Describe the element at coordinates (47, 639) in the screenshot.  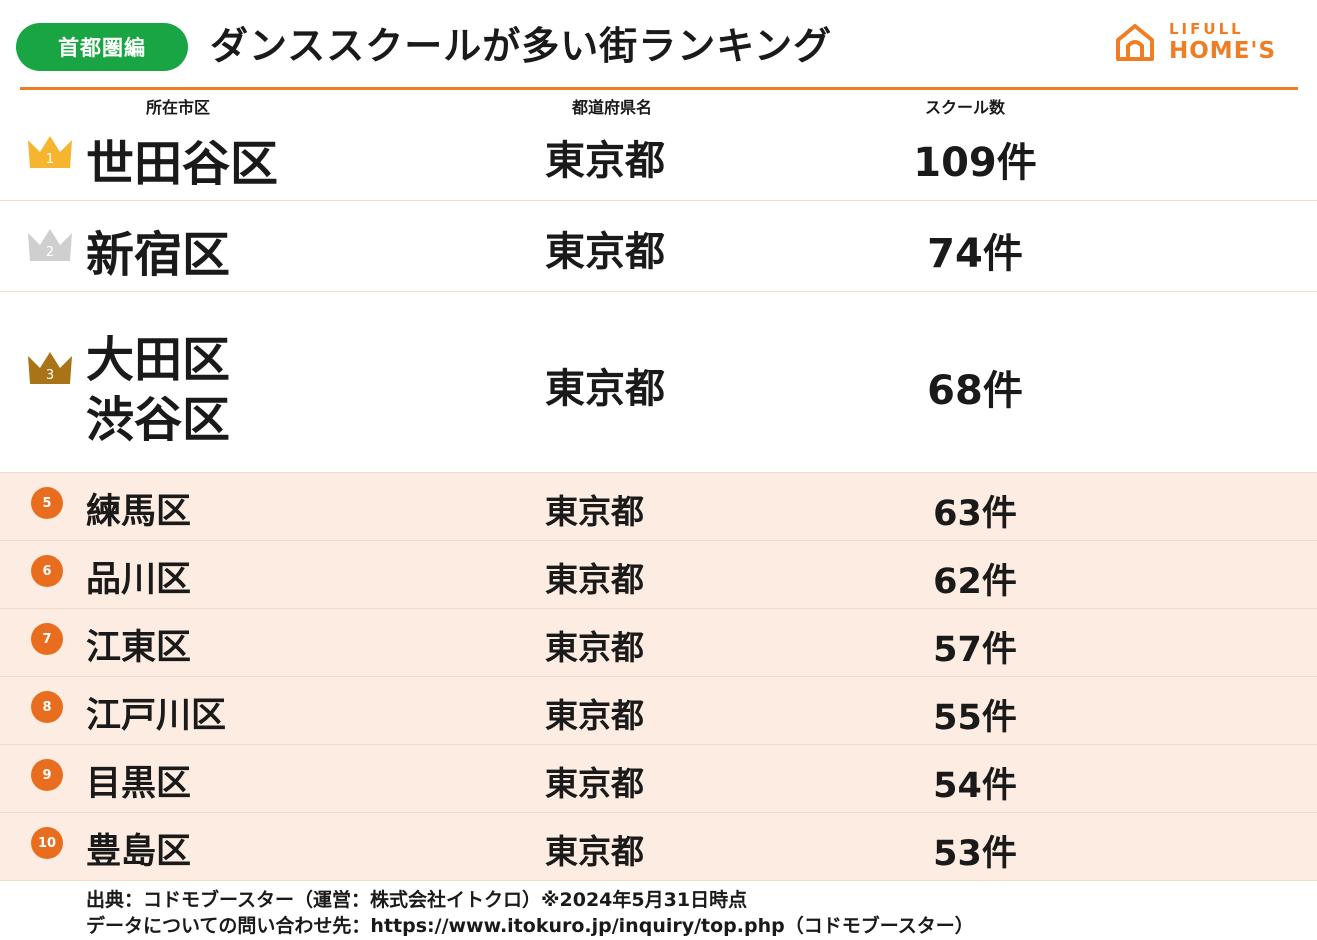
I see `rank-badge: 7` at that location.